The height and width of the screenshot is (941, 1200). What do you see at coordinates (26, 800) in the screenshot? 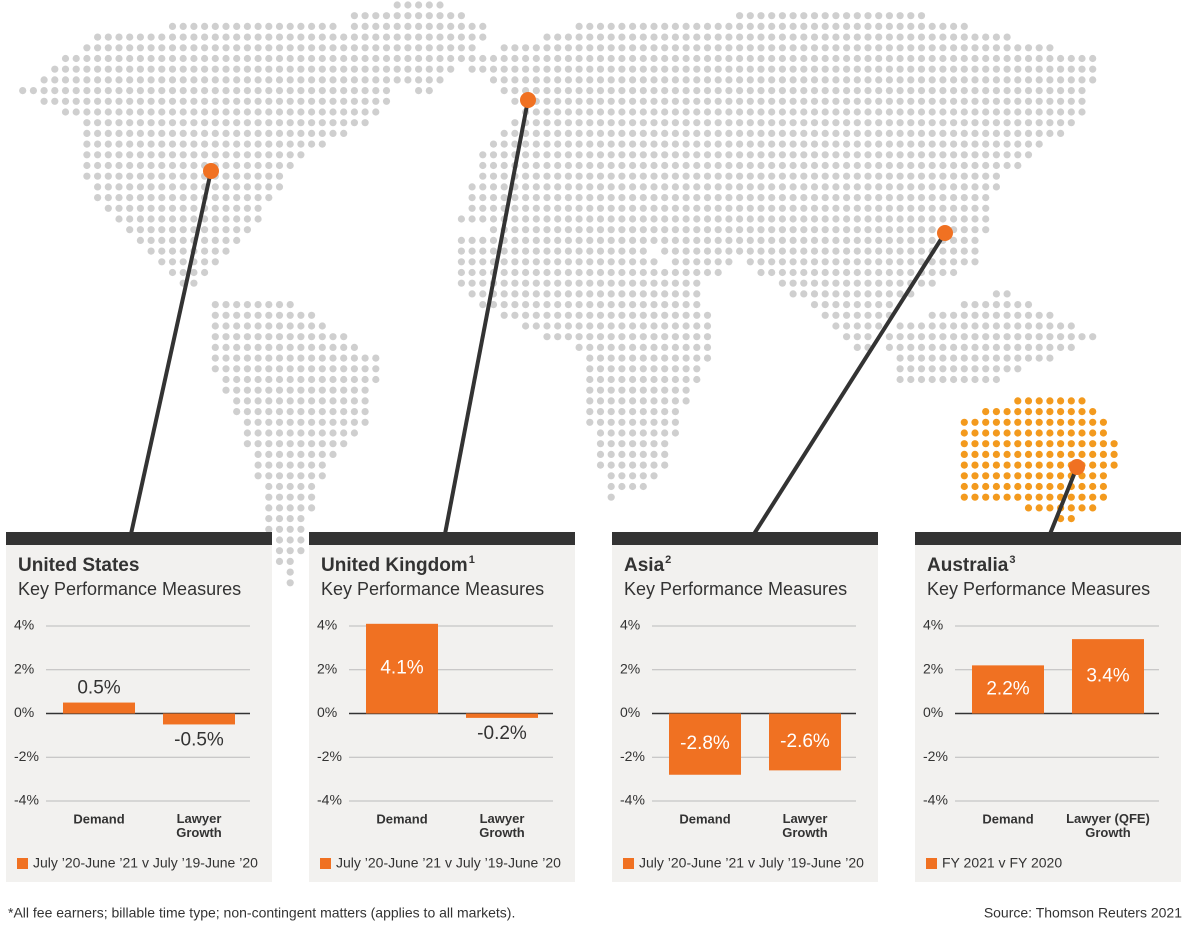
I see `y-tick-label: -4%` at bounding box center [26, 800].